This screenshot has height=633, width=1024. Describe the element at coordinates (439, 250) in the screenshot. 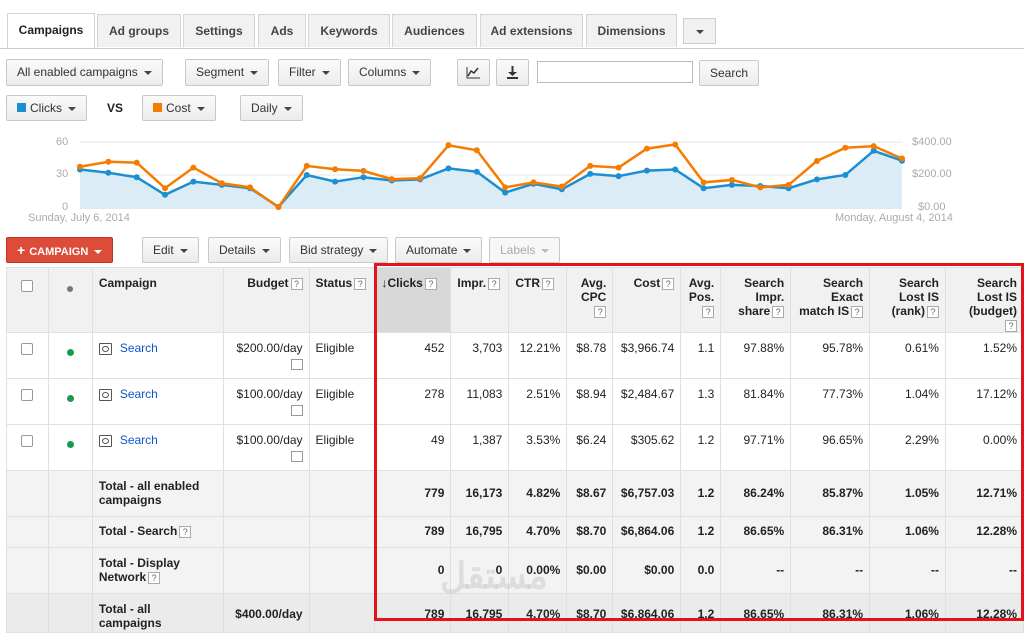

I see `automate-button: Automate` at that location.